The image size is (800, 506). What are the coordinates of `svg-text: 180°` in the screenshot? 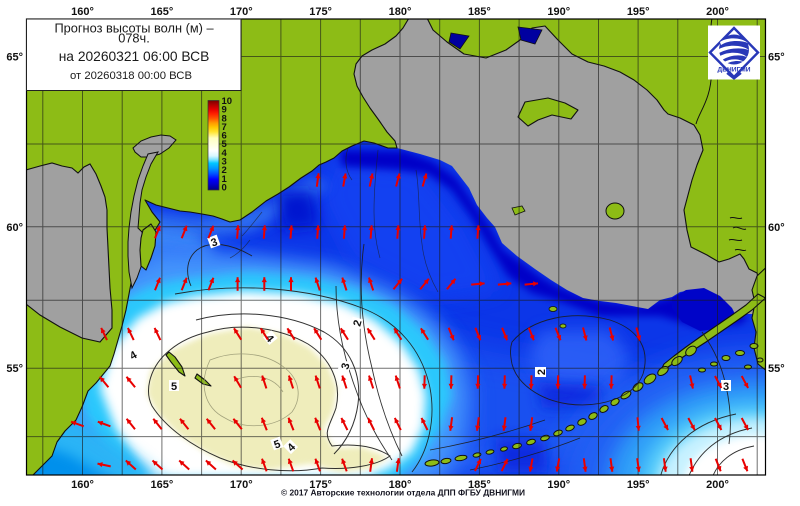 It's located at (400, 12).